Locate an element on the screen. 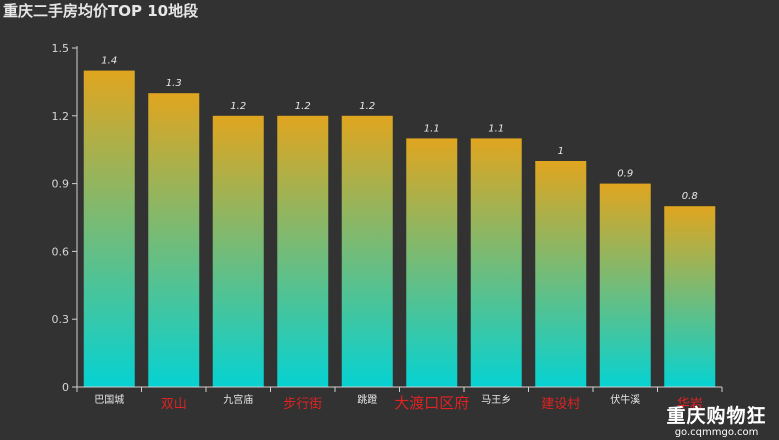  bar-data-label: 0.8 is located at coordinates (690, 196).